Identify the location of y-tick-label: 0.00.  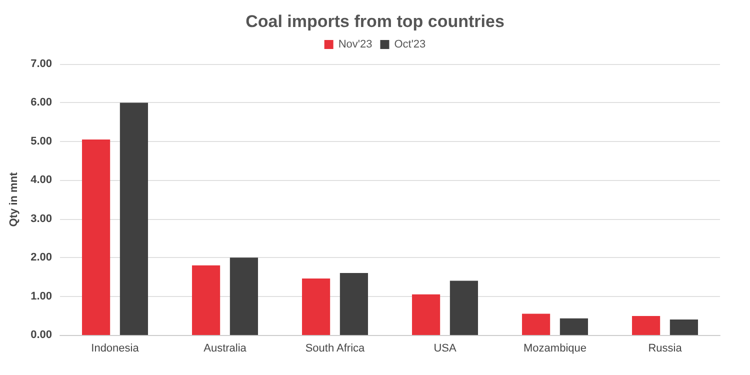
(41, 335).